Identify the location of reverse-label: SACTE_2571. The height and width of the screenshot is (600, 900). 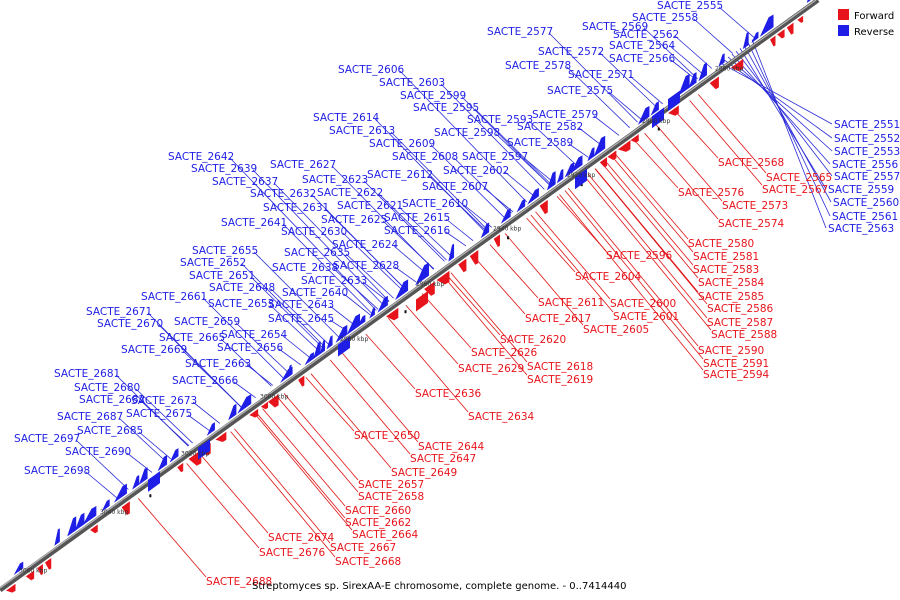
(601, 75).